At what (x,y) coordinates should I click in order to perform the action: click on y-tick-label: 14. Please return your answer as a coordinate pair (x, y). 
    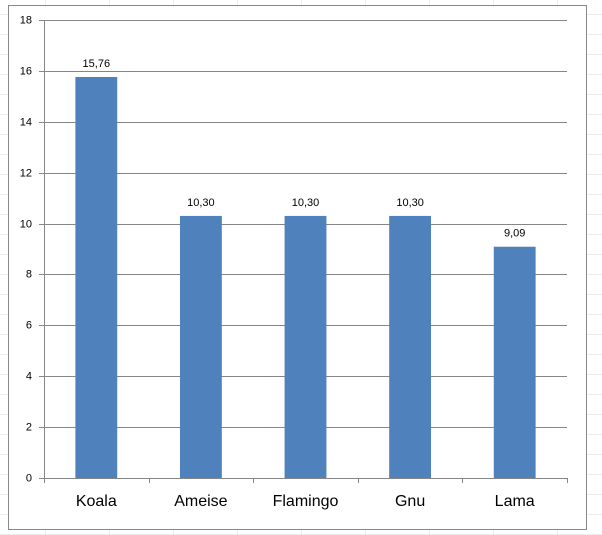
    Looking at the image, I should click on (26, 122).